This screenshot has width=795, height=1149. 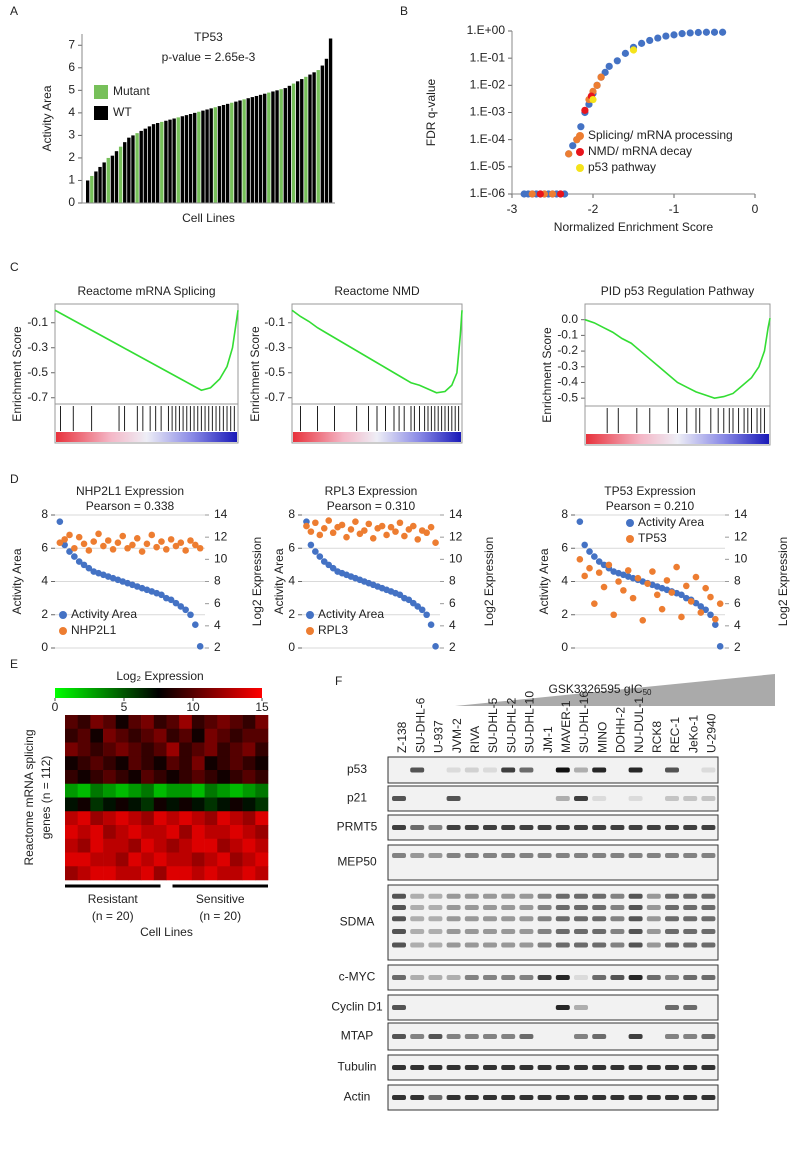 What do you see at coordinates (209, 57) in the screenshot?
I see `chart-subtitle: p-value = 2.65e-3` at bounding box center [209, 57].